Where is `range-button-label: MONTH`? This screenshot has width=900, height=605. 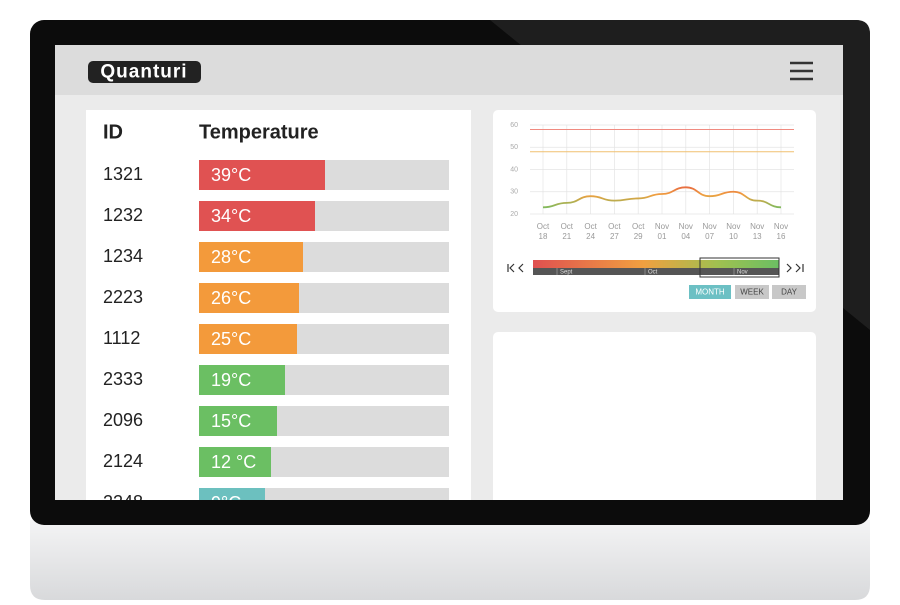
range-button-label: MONTH is located at coordinates (710, 292).